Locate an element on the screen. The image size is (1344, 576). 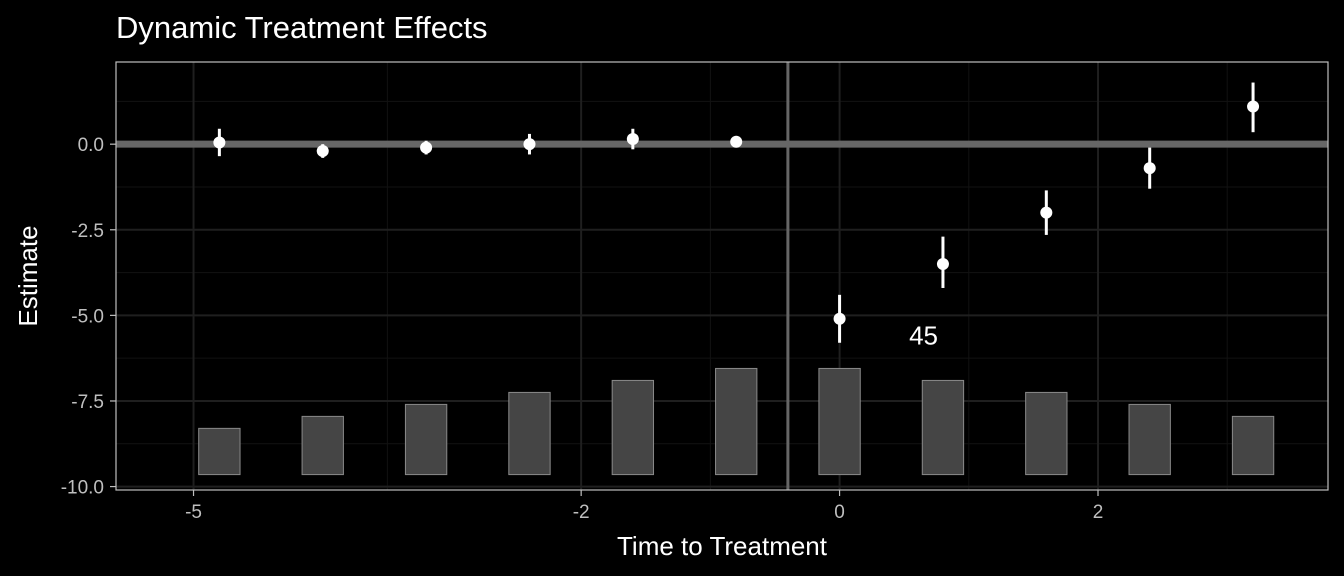
y-axis-title: Estimate is located at coordinates (28, 275).